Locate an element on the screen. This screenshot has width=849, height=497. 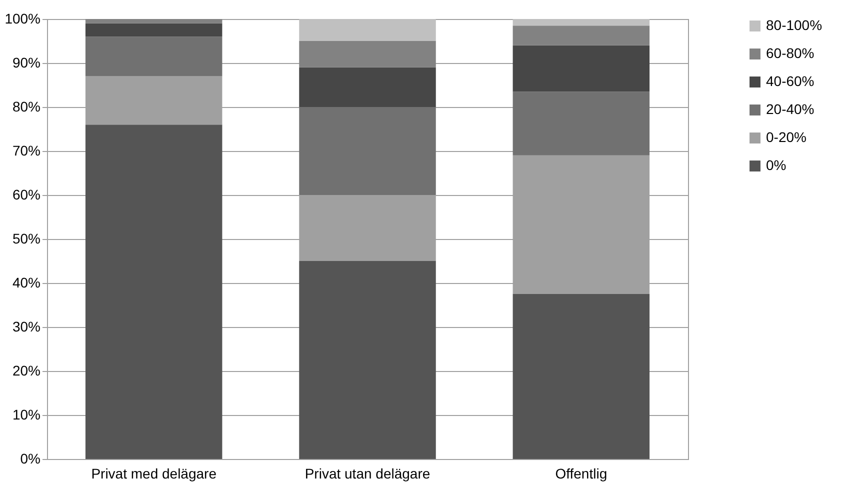
x-tick-label: Offentlig is located at coordinates (581, 474).